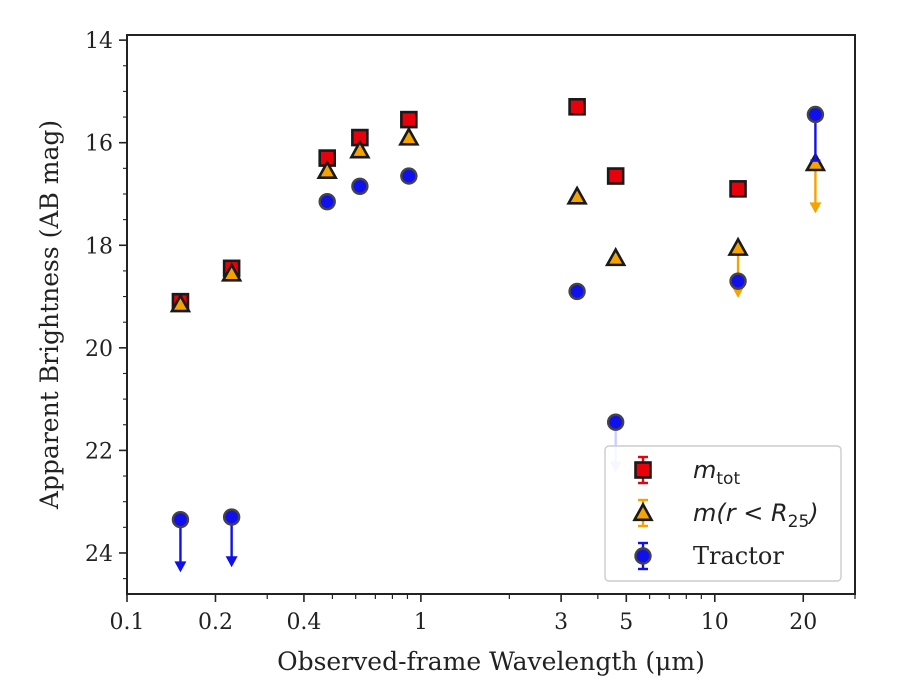 The height and width of the screenshot is (700, 900). What do you see at coordinates (127, 622) in the screenshot?
I see `x-tick-label: 0.1` at bounding box center [127, 622].